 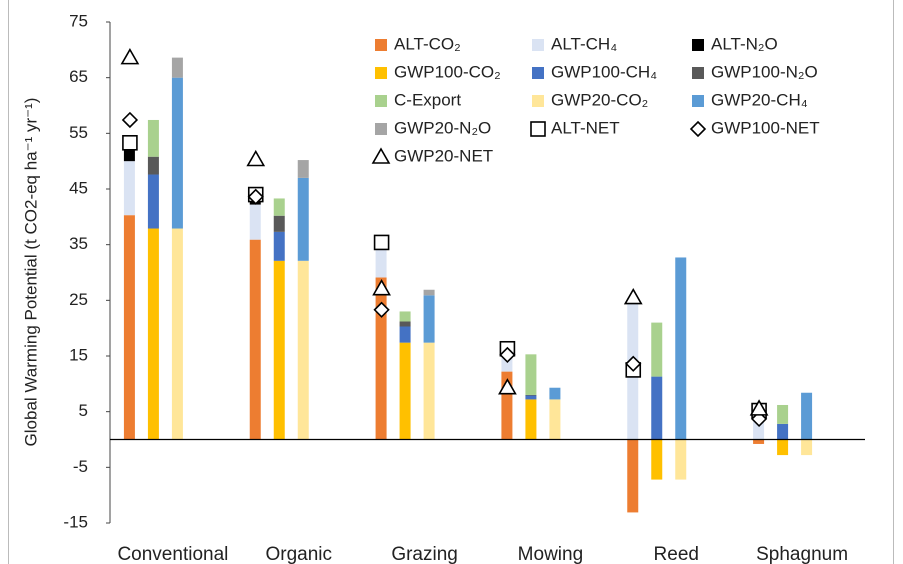 I want to click on y-tick-label: -15, so click(x=75, y=521).